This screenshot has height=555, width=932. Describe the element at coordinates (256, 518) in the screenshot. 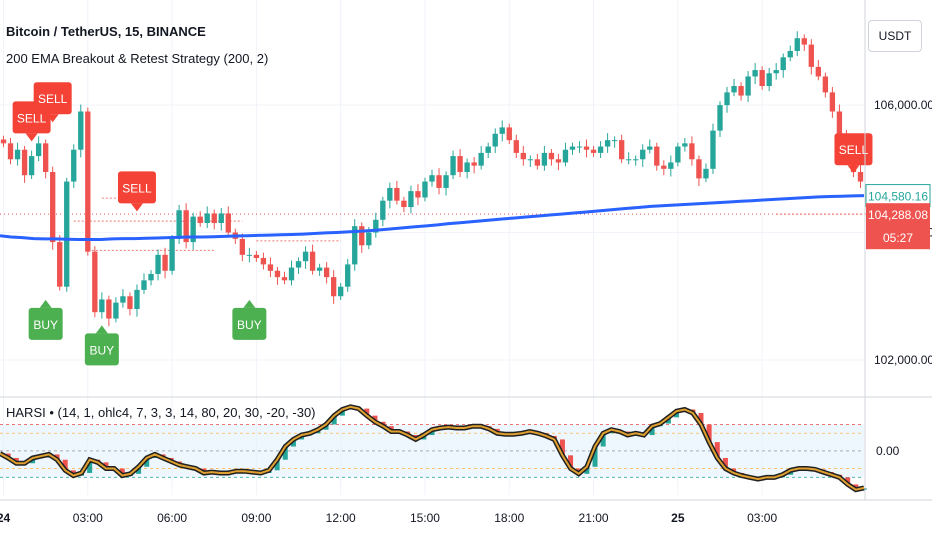

I see `time-tick-label: 09:00` at that location.